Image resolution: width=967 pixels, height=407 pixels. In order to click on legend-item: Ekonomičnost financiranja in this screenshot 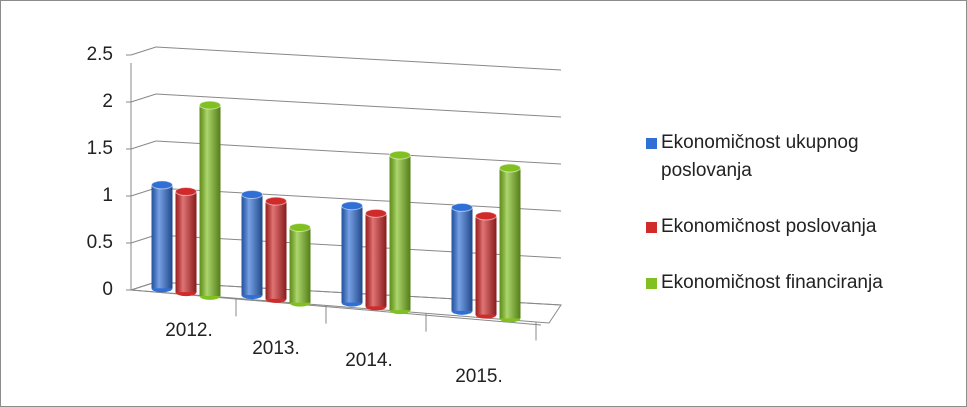, I will do `click(796, 283)`.